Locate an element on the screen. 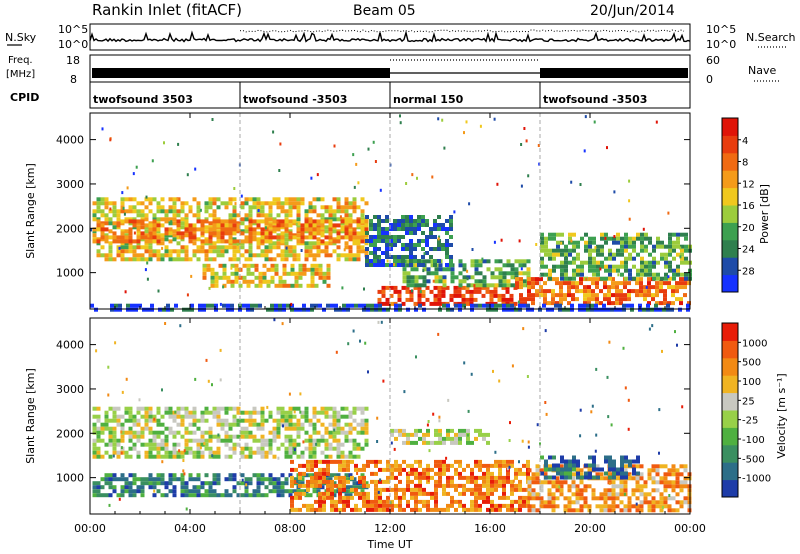 This screenshot has width=800, height=554. colorbar-swatch is located at coordinates (730, 196).